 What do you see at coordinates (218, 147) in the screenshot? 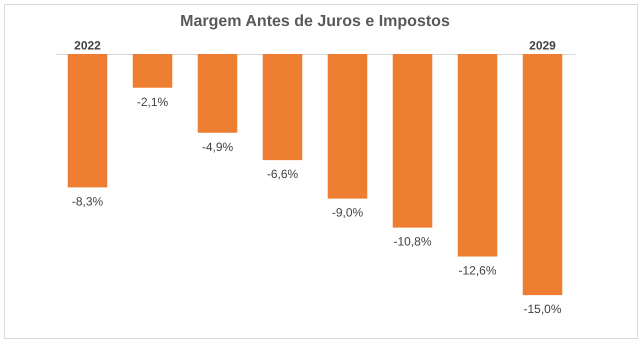
I see `data-label: -4,9%` at bounding box center [218, 147].